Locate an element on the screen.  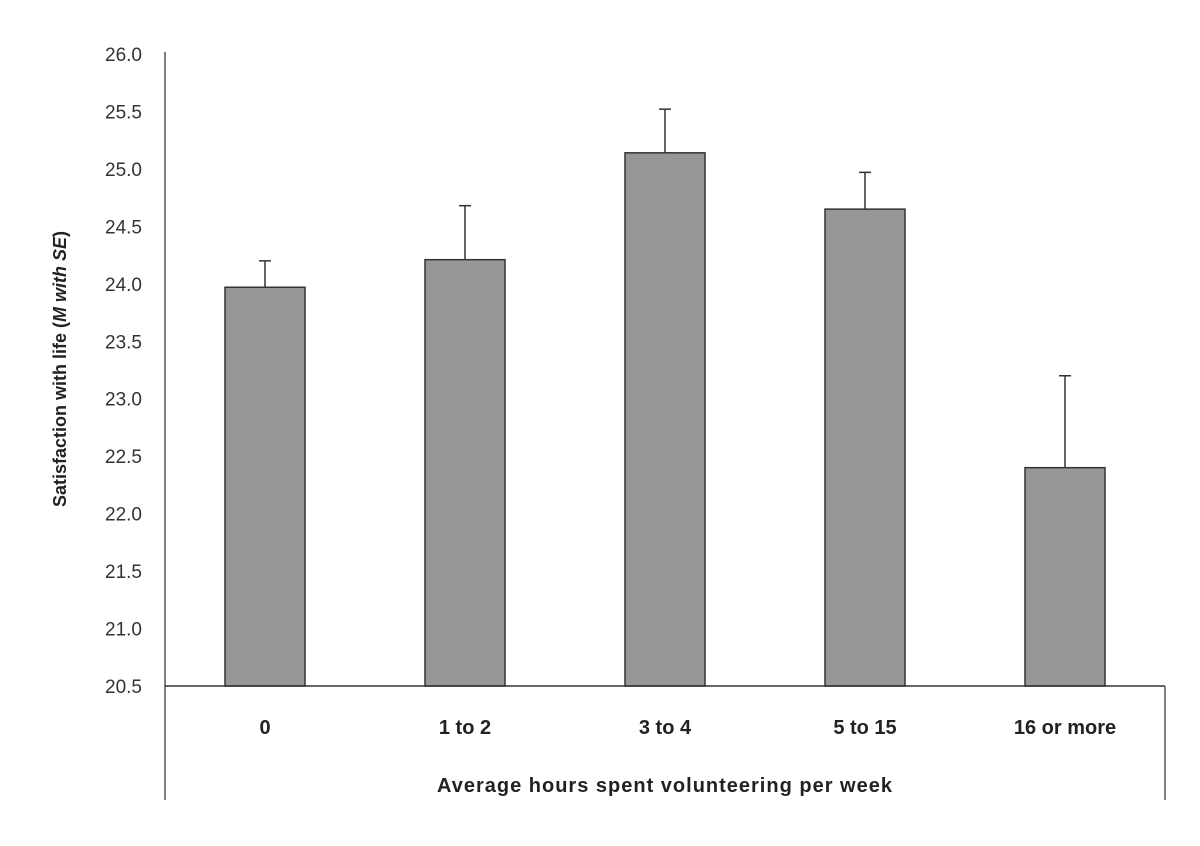
x-tick-labels: 0 1 to 2 3 to 4 5 to 15 16 or more is located at coordinates (687, 728).